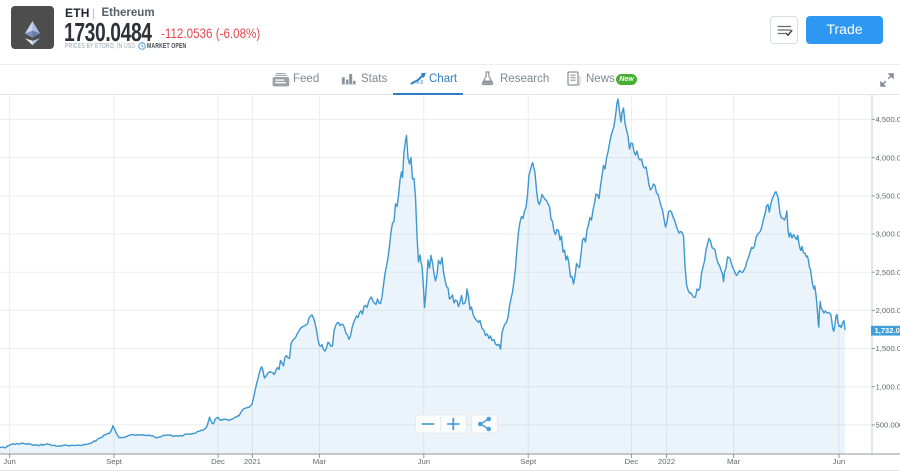  What do you see at coordinates (252, 461) in the screenshot?
I see `svg-text: 2021` at bounding box center [252, 461].